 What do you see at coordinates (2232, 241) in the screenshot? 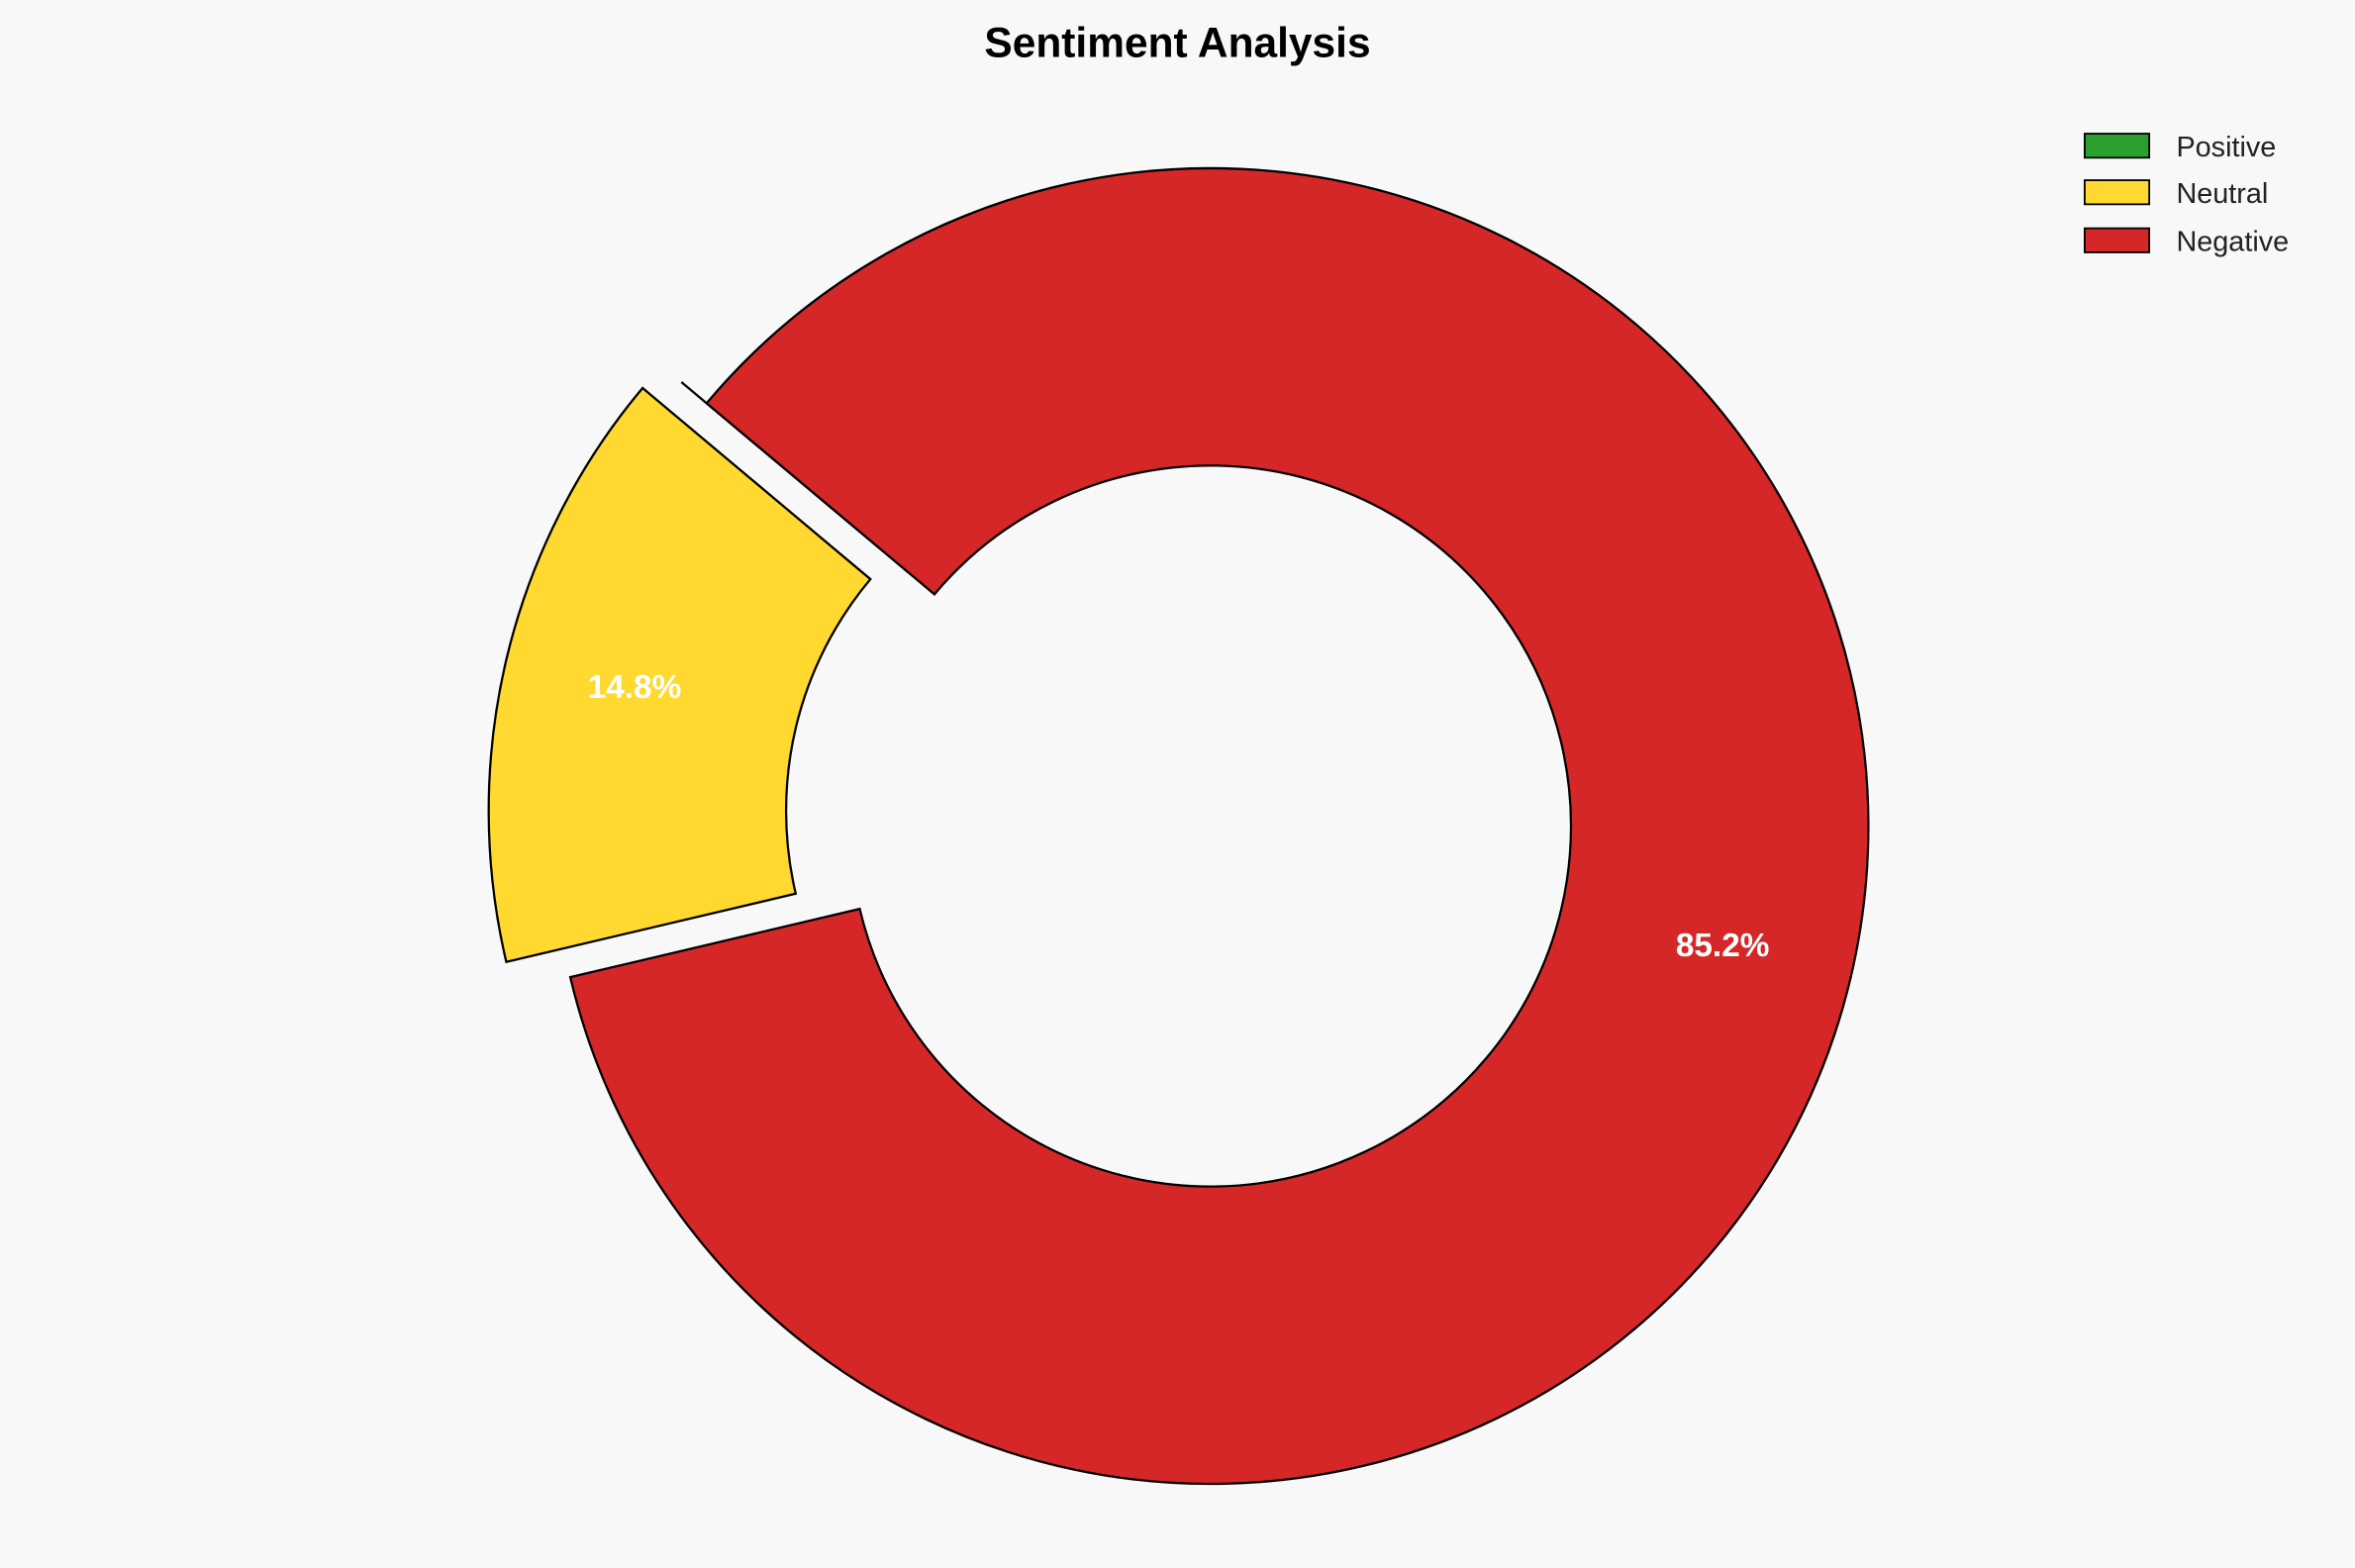
I see `legend-label-negative: Negative` at bounding box center [2232, 241].